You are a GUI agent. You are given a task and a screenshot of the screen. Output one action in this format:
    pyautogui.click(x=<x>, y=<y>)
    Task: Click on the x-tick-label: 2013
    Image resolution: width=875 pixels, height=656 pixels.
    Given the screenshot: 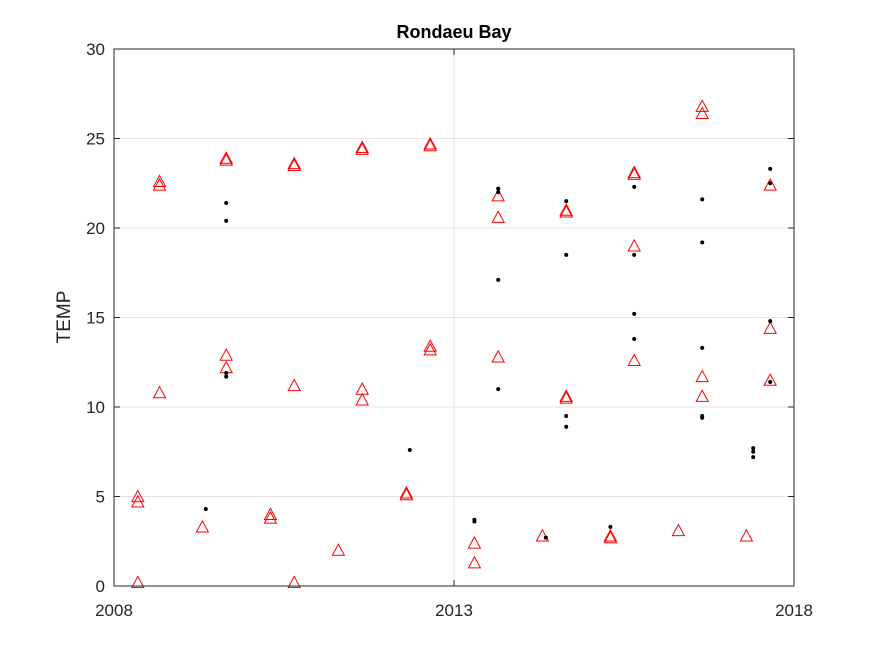 What is the action you would take?
    pyautogui.click(x=454, y=610)
    